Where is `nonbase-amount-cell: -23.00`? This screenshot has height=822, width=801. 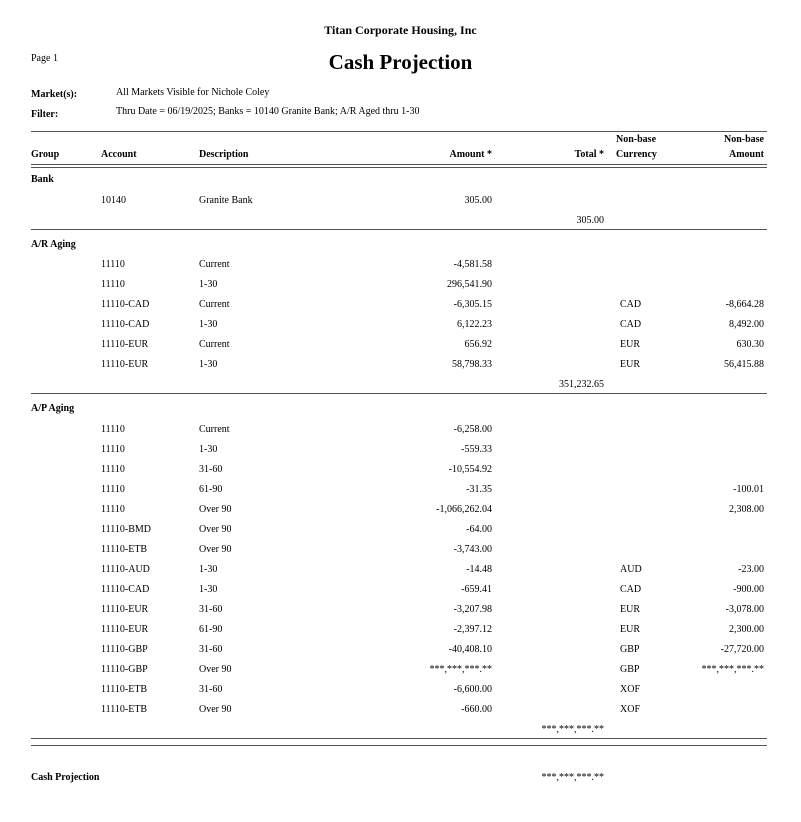 nonbase-amount-cell: -23.00 is located at coordinates (751, 569).